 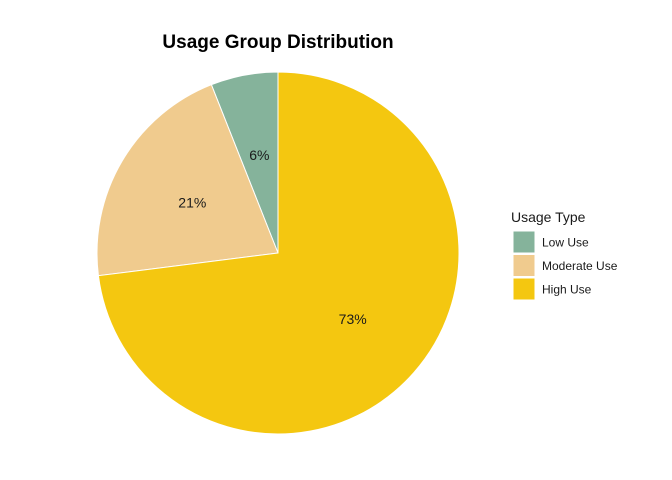 What do you see at coordinates (272, 237) in the screenshot?
I see `pie-slice-labels: 6% 21% 73%` at bounding box center [272, 237].